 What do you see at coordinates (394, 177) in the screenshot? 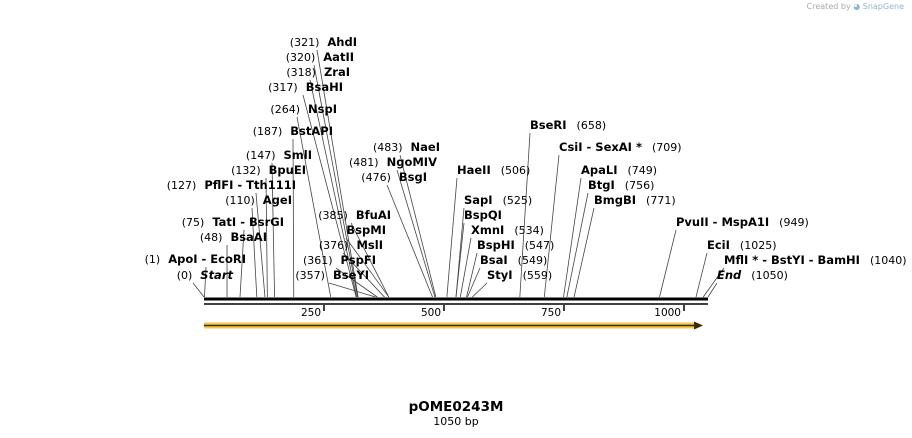
I see `site-label: (476) BsgI` at bounding box center [394, 177].